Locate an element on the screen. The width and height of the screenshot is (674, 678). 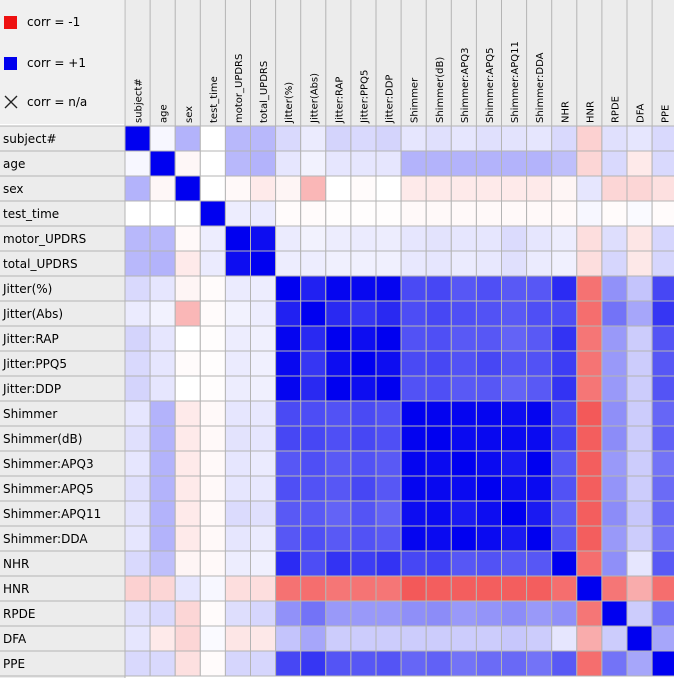
column-label: Shimmer:APQ5 is located at coordinates (490, 85).